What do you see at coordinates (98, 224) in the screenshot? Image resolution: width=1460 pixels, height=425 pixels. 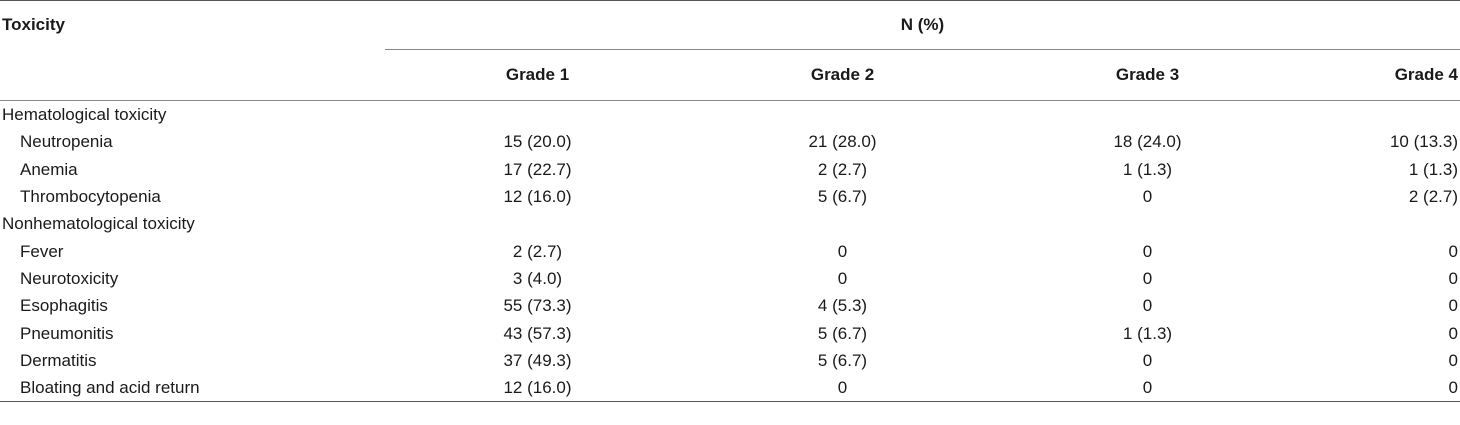 I see `section-title: Nonhematological toxicity` at bounding box center [98, 224].